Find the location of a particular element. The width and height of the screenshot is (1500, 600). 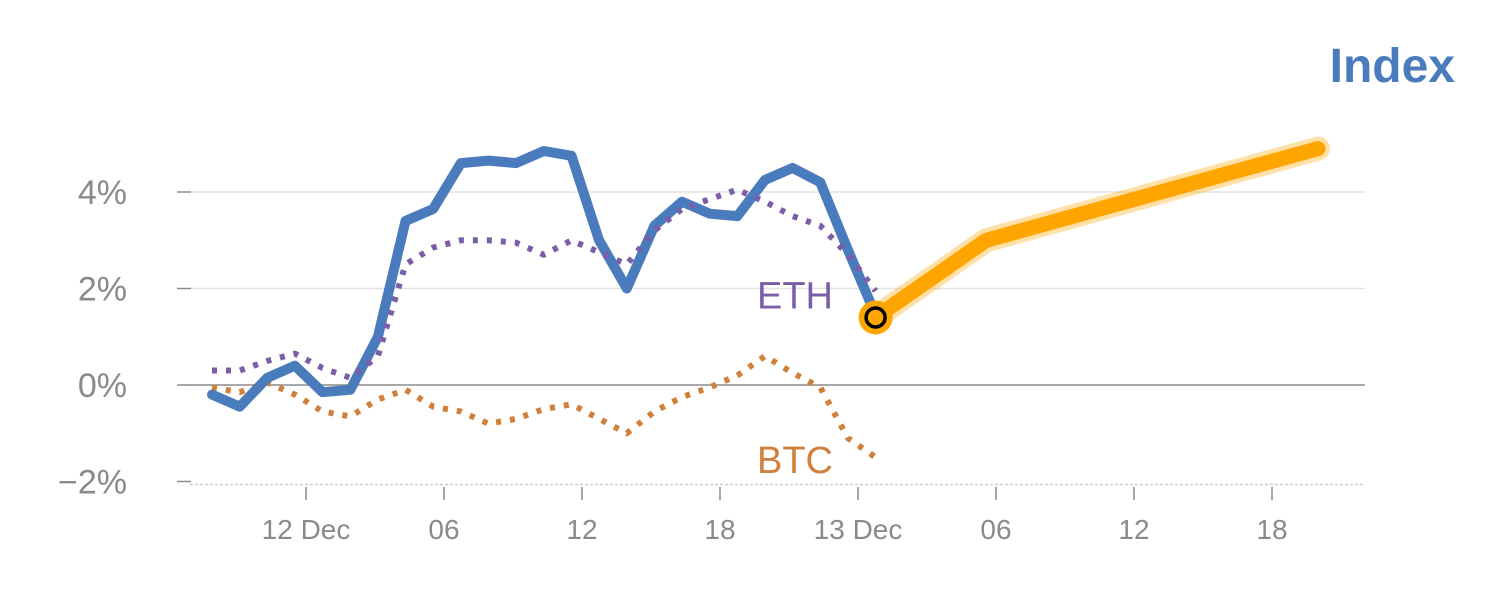

chart-title: Index is located at coordinates (1393, 66).